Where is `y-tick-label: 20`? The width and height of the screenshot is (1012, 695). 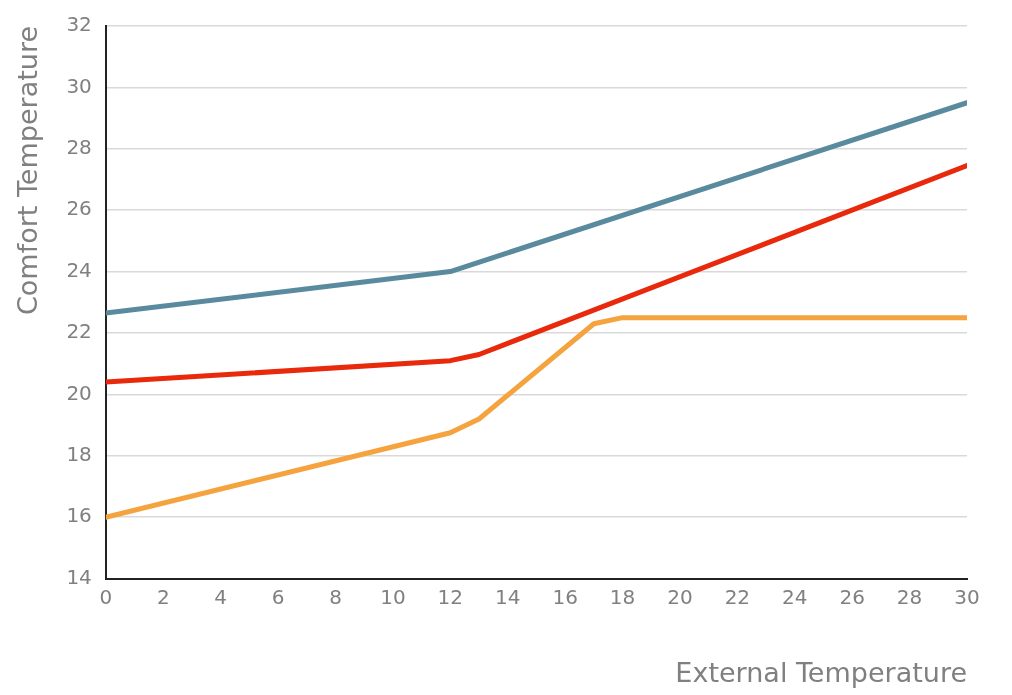 y-tick-label: 20 is located at coordinates (79, 392).